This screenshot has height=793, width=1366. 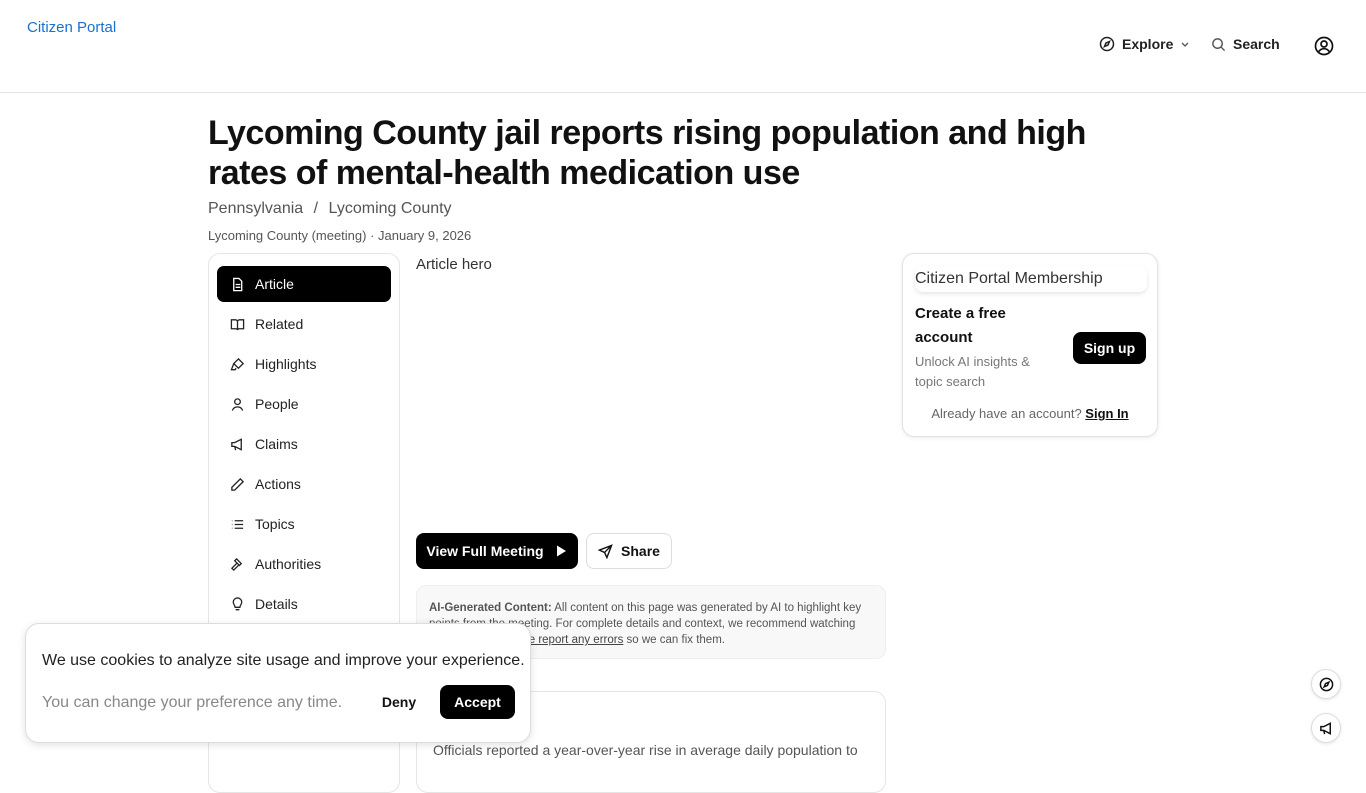 What do you see at coordinates (304, 284) in the screenshot?
I see `sidebar-item-article: Article` at bounding box center [304, 284].